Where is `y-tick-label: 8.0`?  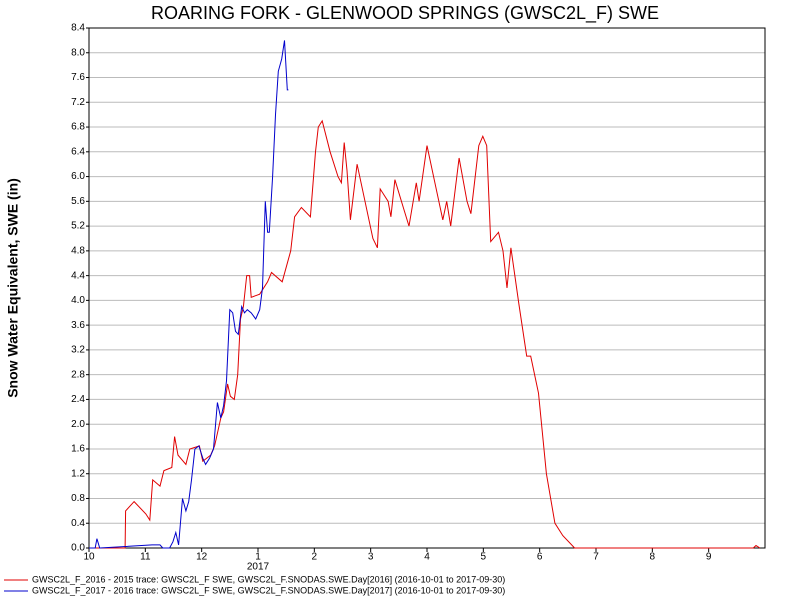 y-tick-label: 8.0 is located at coordinates (78, 52).